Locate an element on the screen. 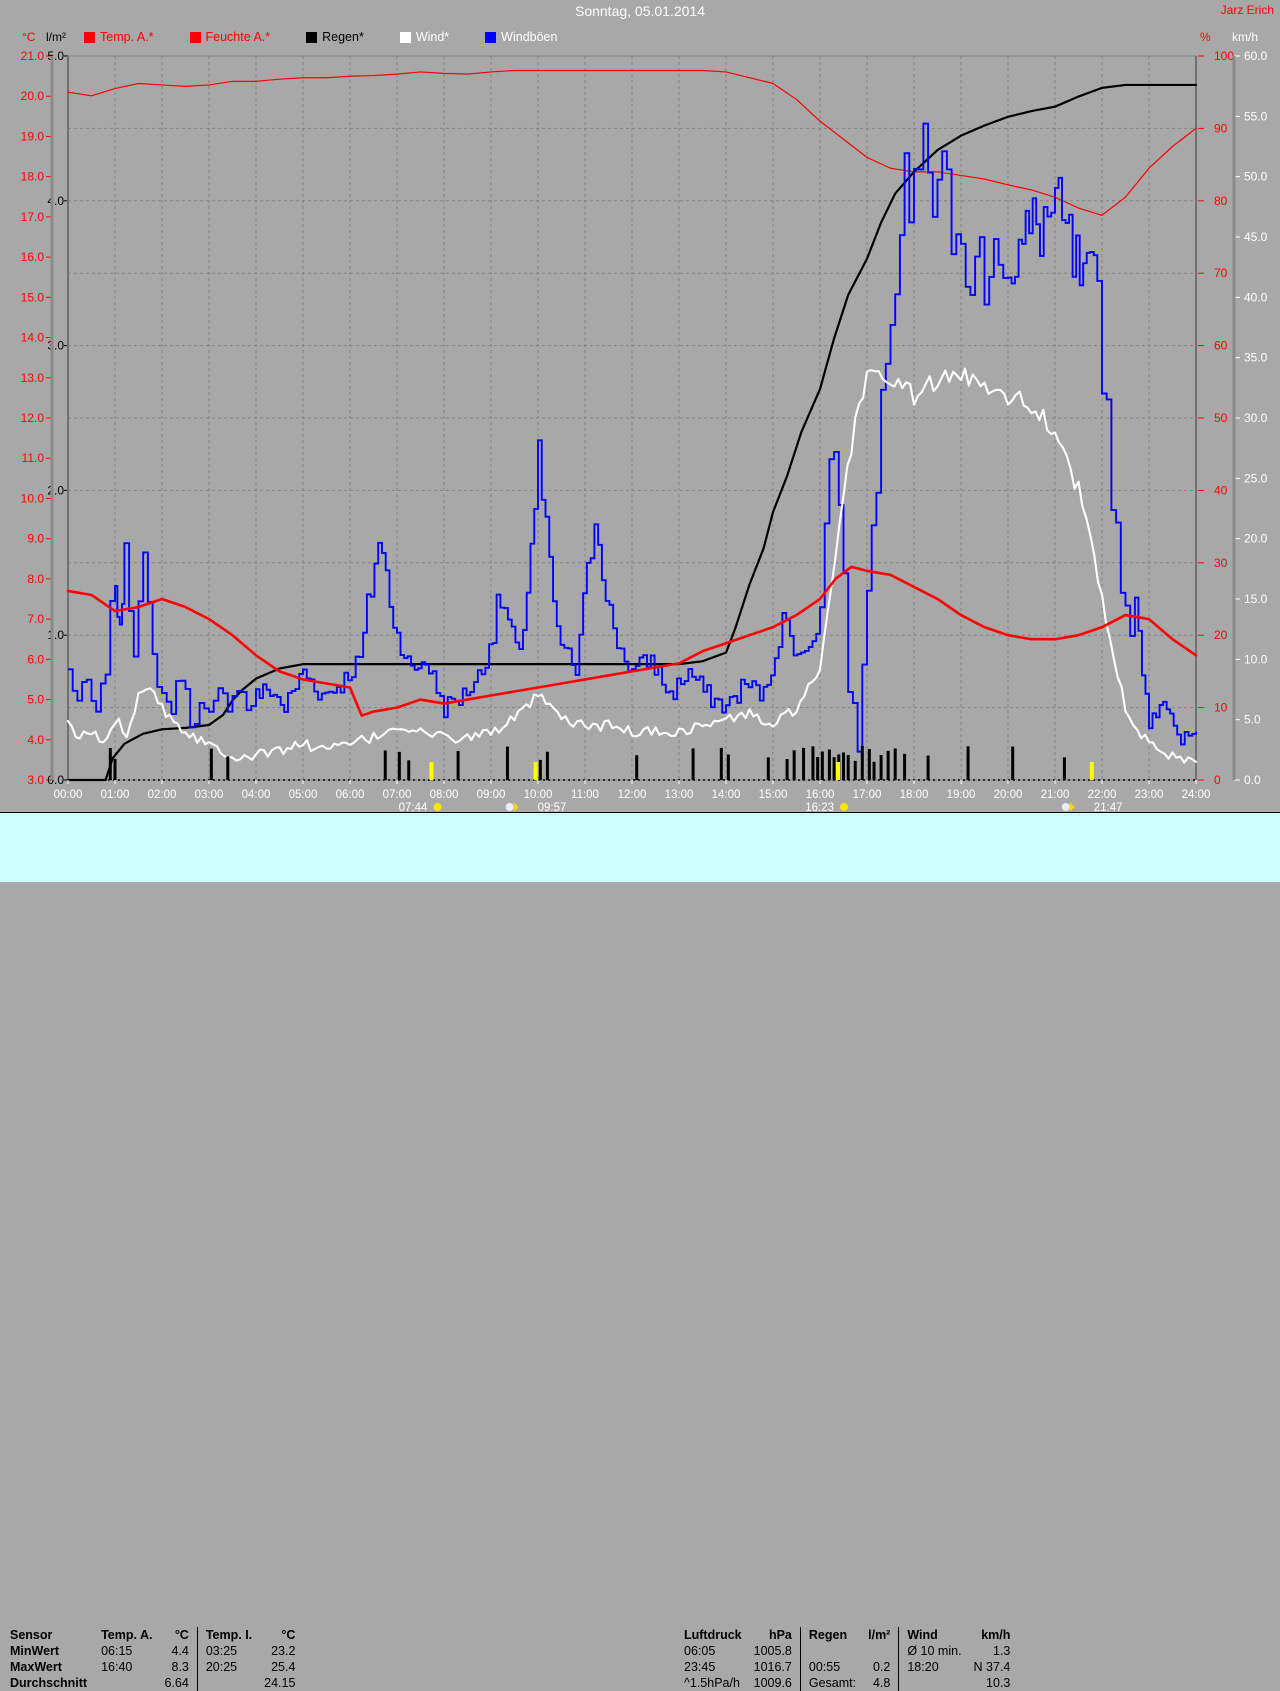  moonrise-marker: 09:57 is located at coordinates (536, 787).